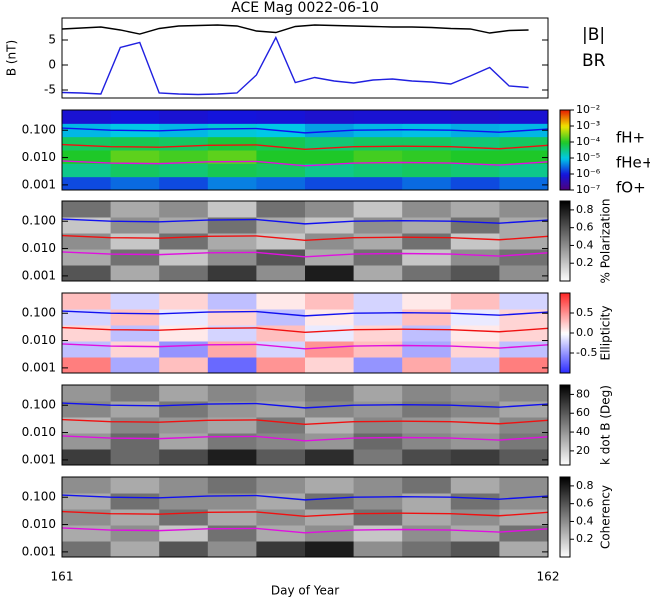  What do you see at coordinates (305, 591) in the screenshot?
I see `x-axis-label: Day of Year` at bounding box center [305, 591].